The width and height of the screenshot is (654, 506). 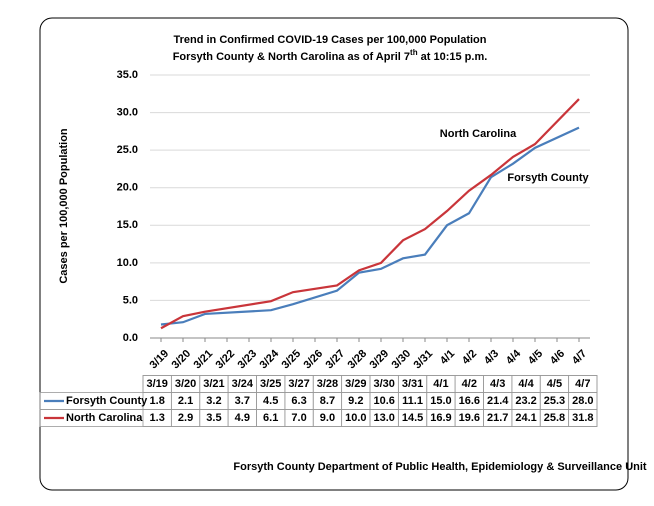 I want to click on table-value: 3.2, so click(x=213, y=401).